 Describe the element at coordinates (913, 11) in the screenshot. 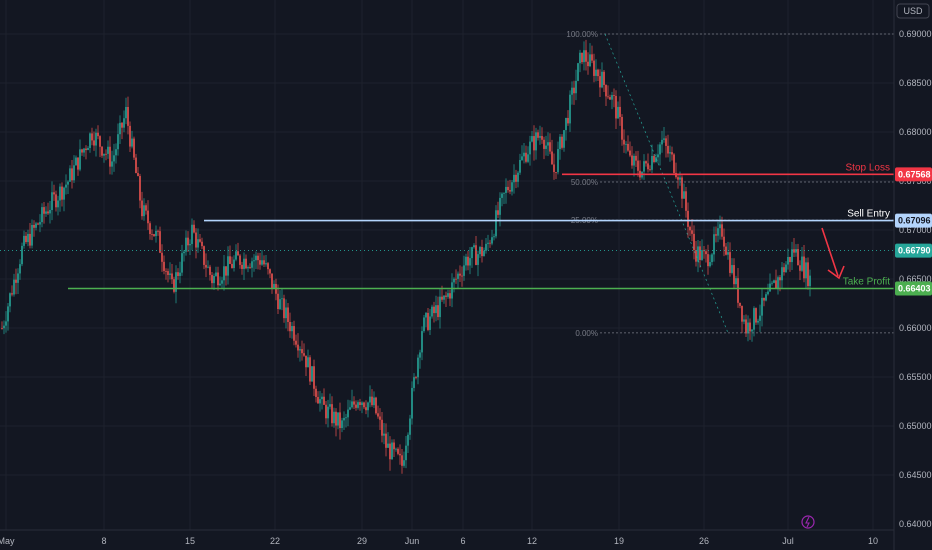

I see `currency-button: USD` at that location.